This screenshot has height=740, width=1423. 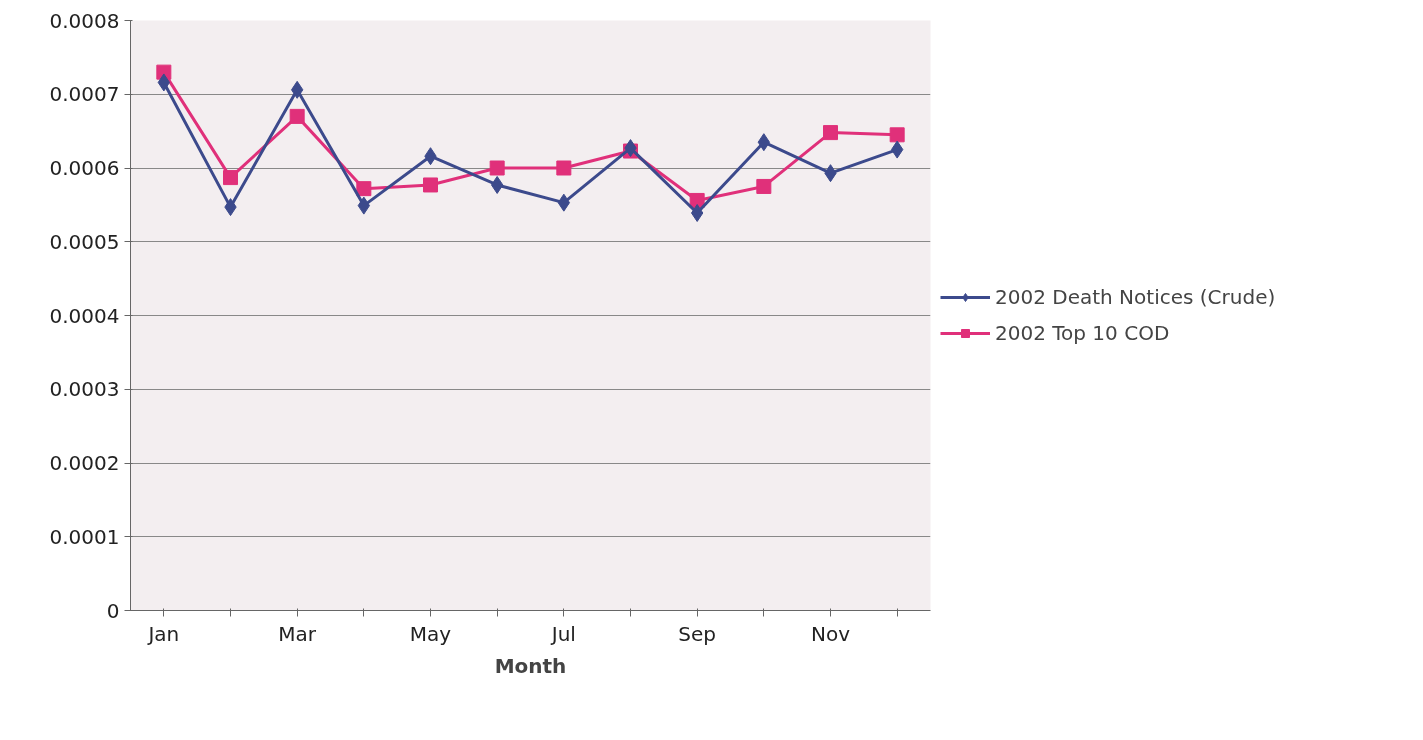 I want to click on y-tick-label: 0.0007, so click(x=84, y=94).